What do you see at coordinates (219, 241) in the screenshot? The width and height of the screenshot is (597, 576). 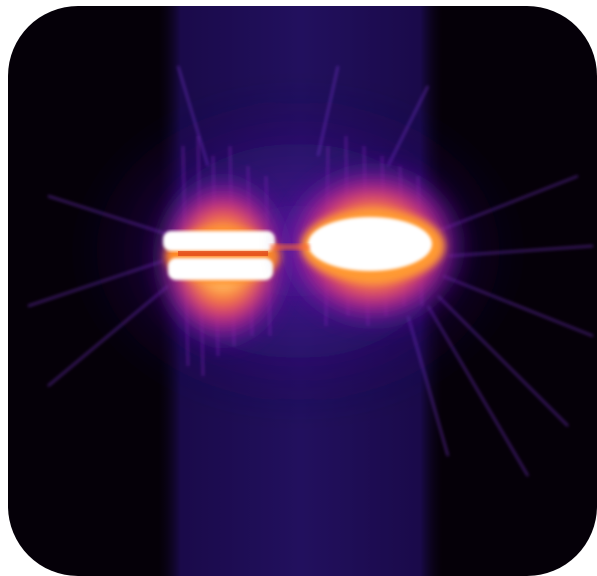 I see `left-hotspot-core-top` at bounding box center [219, 241].